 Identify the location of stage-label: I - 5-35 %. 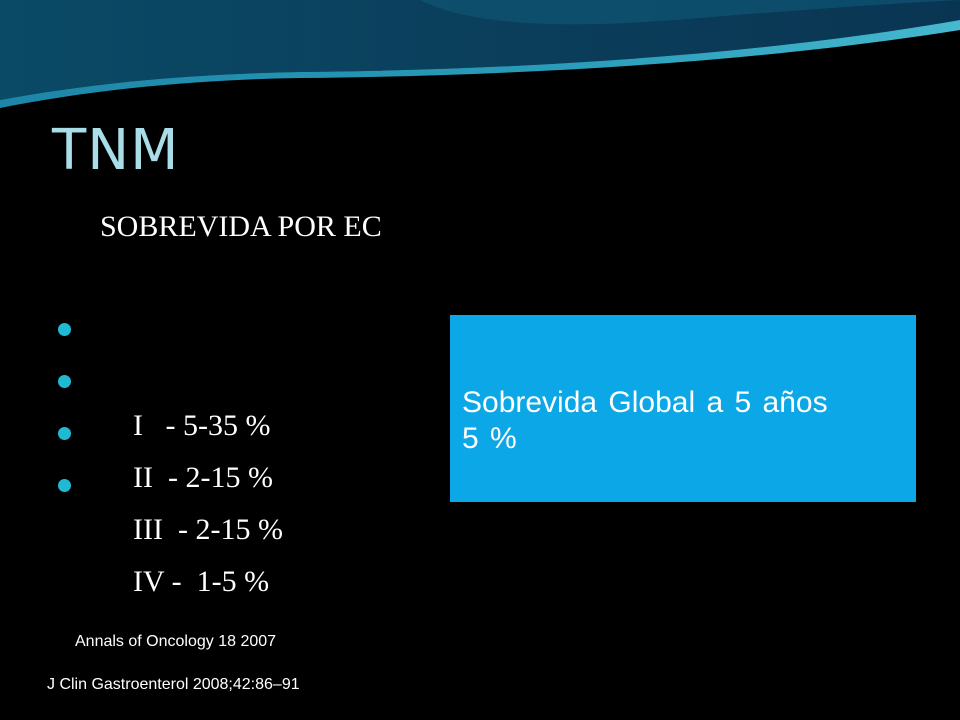
(202, 425).